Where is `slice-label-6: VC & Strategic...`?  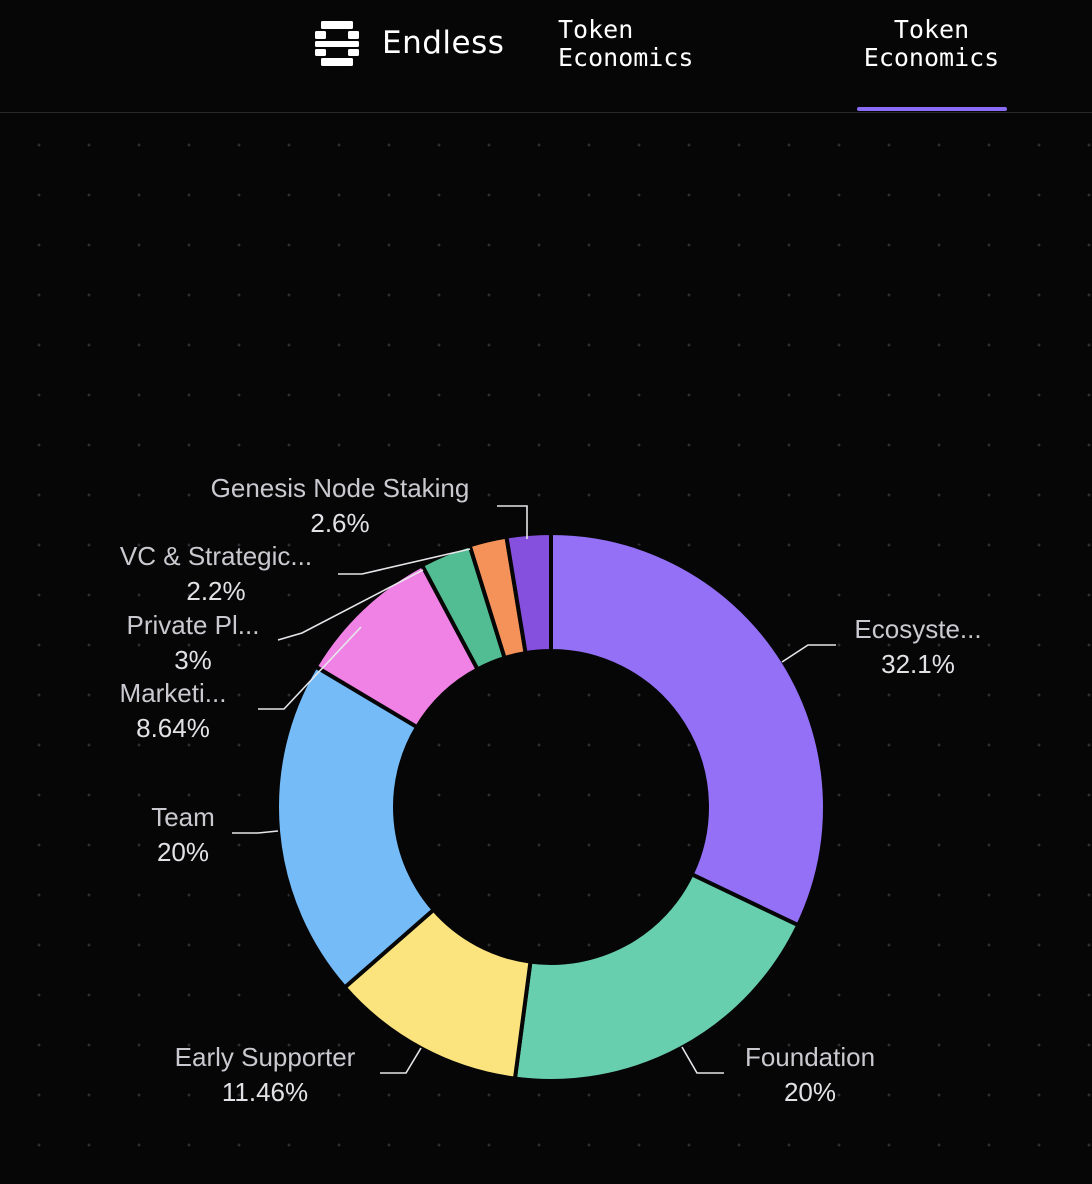 slice-label-6: VC & Strategic... is located at coordinates (216, 556).